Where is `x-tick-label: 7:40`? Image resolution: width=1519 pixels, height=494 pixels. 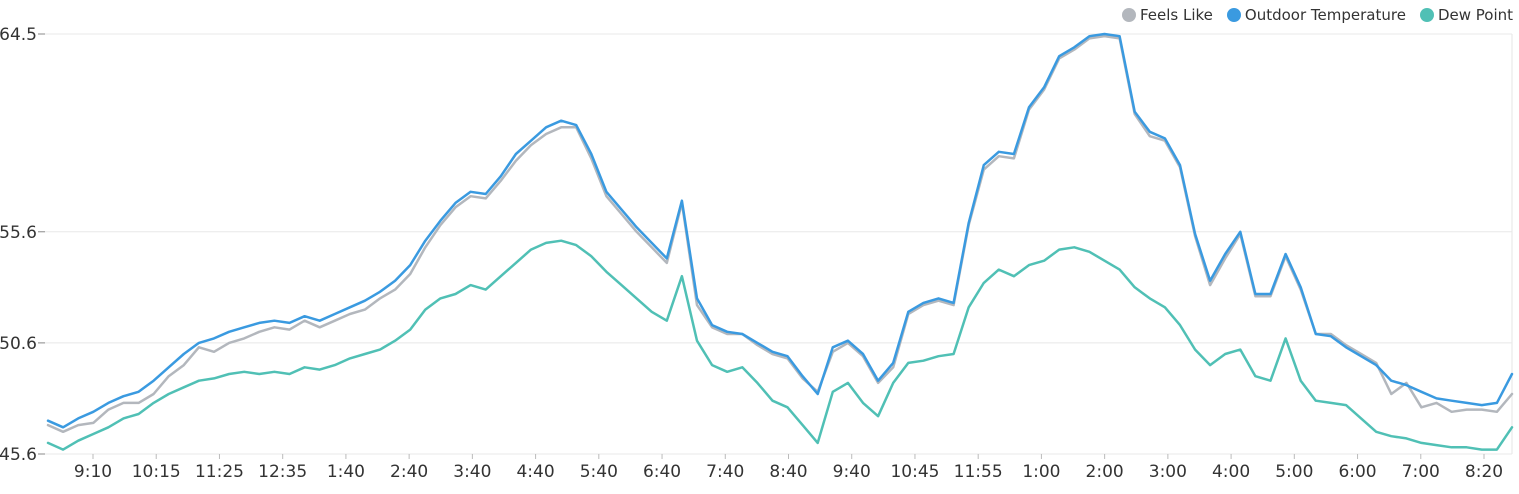 x-tick-label: 7:40 is located at coordinates (725, 472).